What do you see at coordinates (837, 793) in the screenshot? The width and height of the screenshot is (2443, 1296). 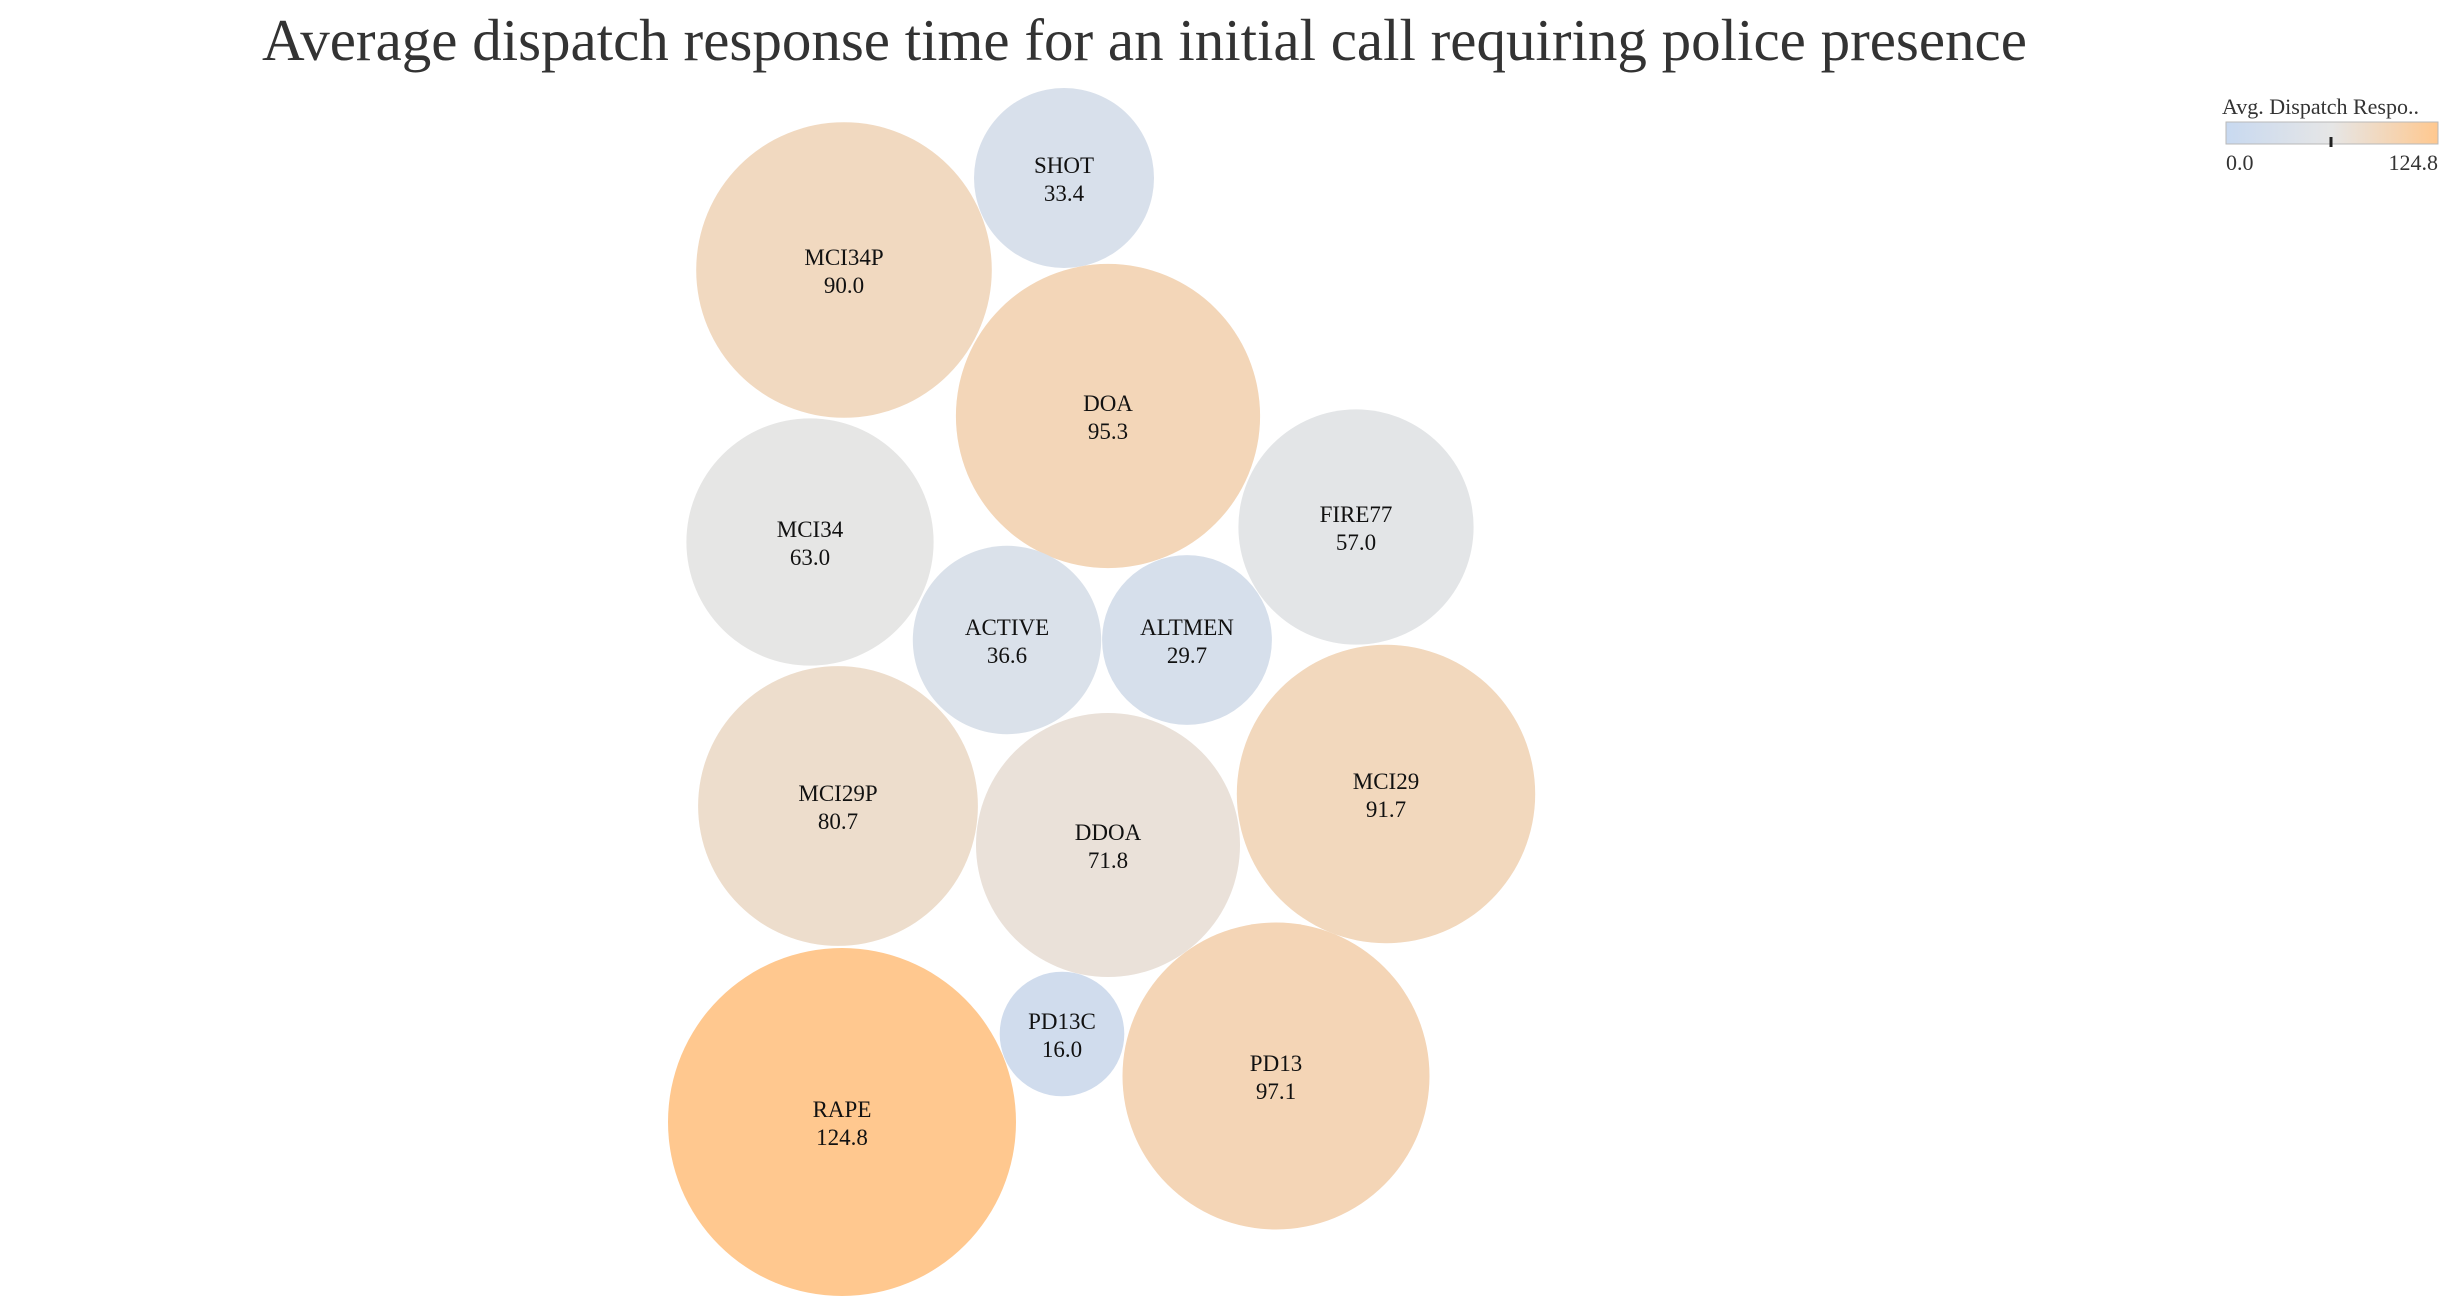 I see `bubble-category-label: MCI29P` at bounding box center [837, 793].